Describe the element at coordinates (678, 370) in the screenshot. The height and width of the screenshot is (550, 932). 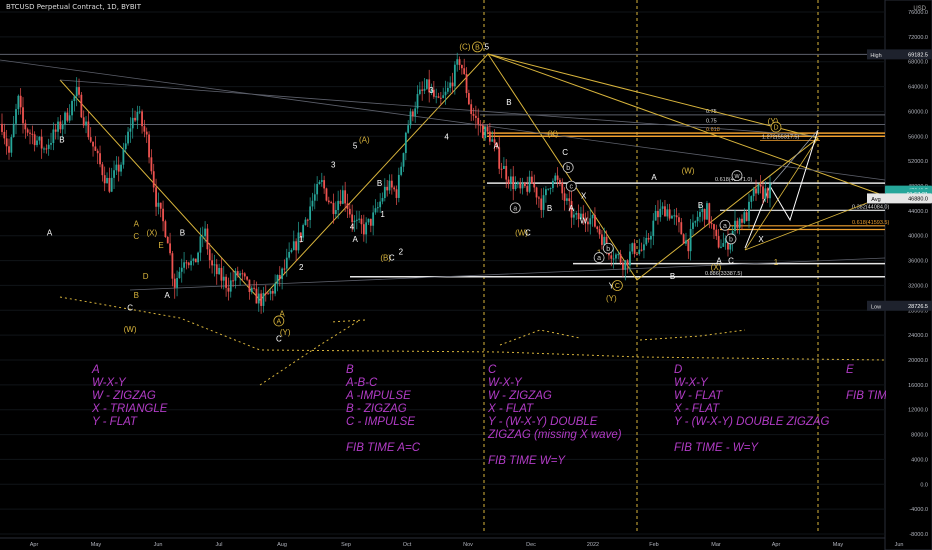
I see `note-d-title: D` at that location.